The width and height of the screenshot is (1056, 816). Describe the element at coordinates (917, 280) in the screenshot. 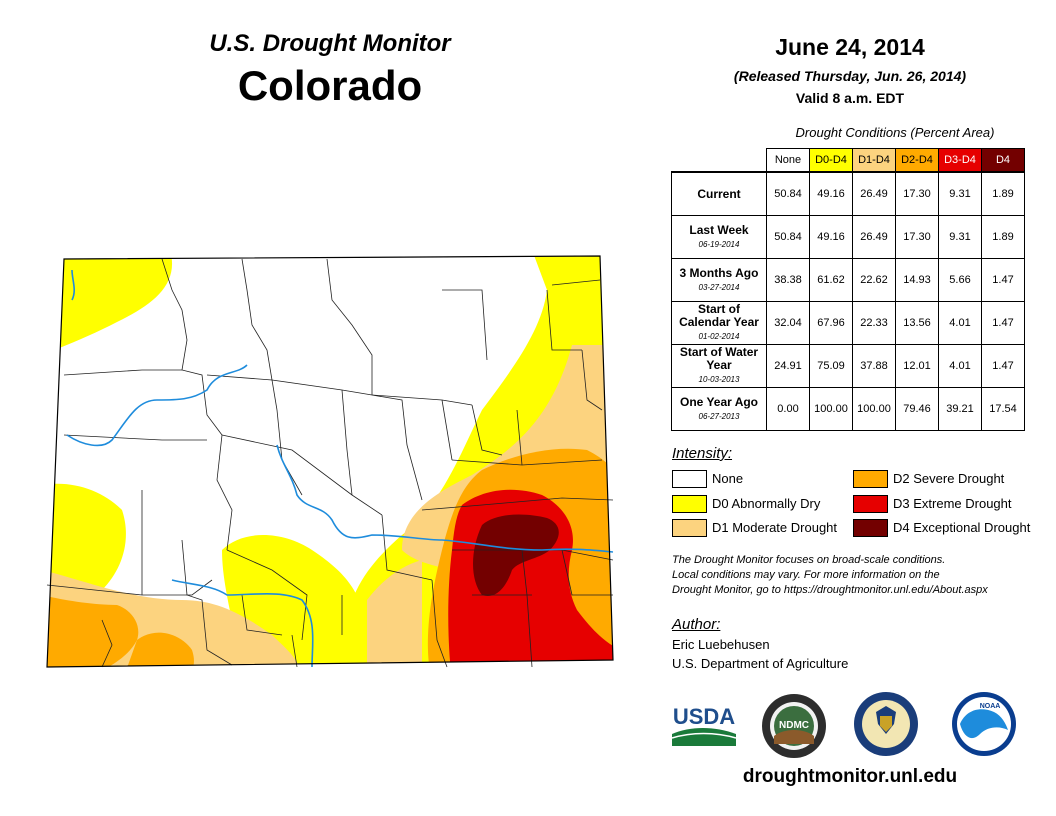

I see `table-cell: 14.93` at that location.